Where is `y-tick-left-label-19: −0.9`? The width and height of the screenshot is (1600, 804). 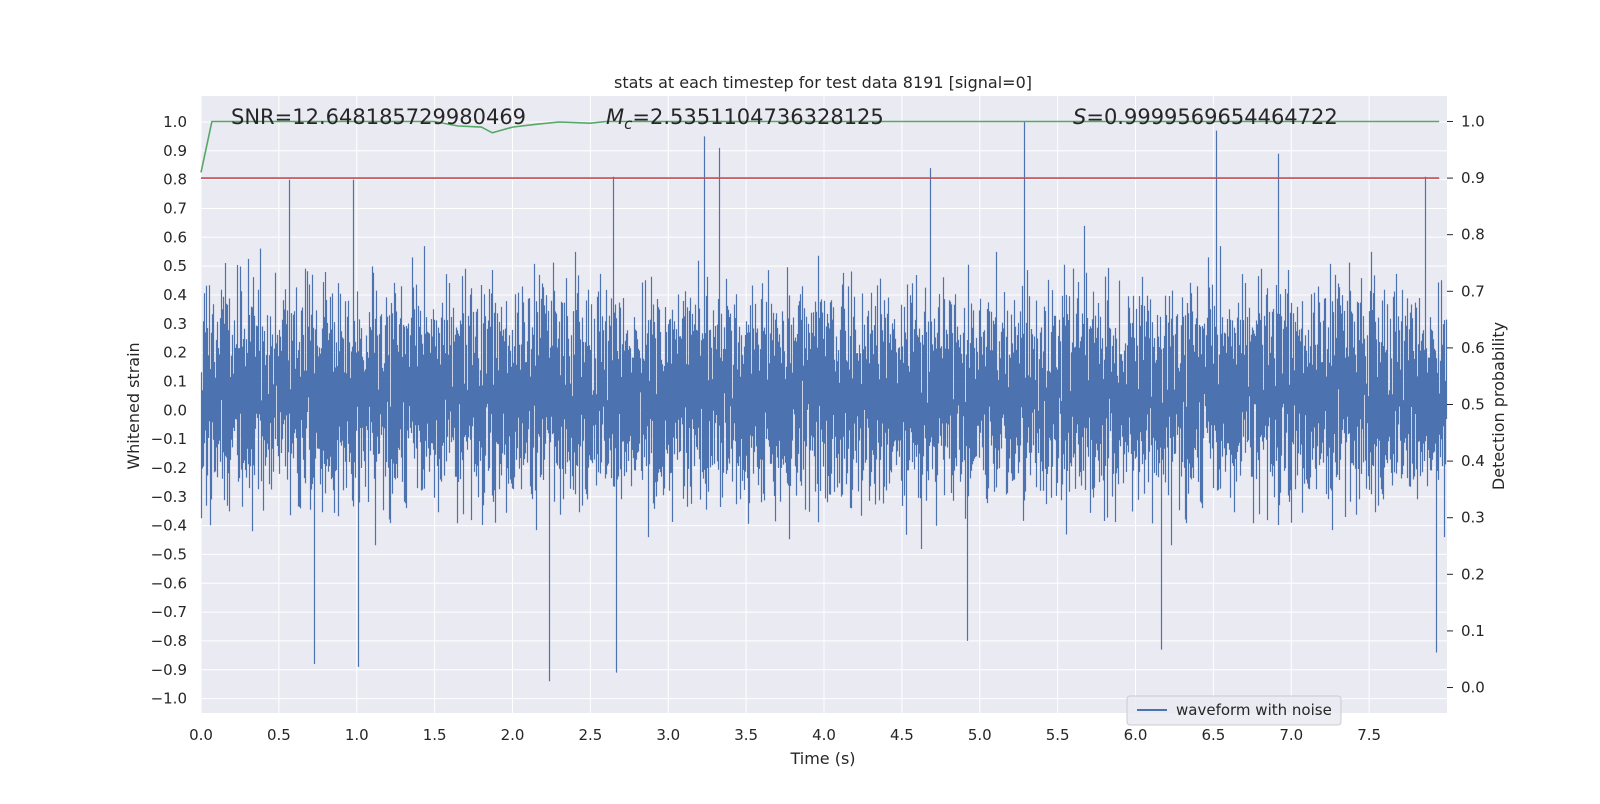
y-tick-left-label-19: −0.9 is located at coordinates (169, 670).